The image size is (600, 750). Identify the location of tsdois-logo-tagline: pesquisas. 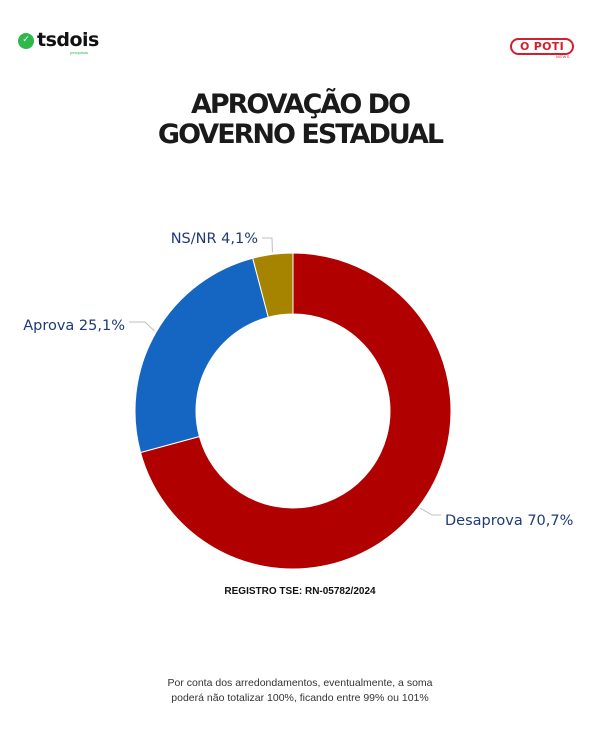
(79, 52).